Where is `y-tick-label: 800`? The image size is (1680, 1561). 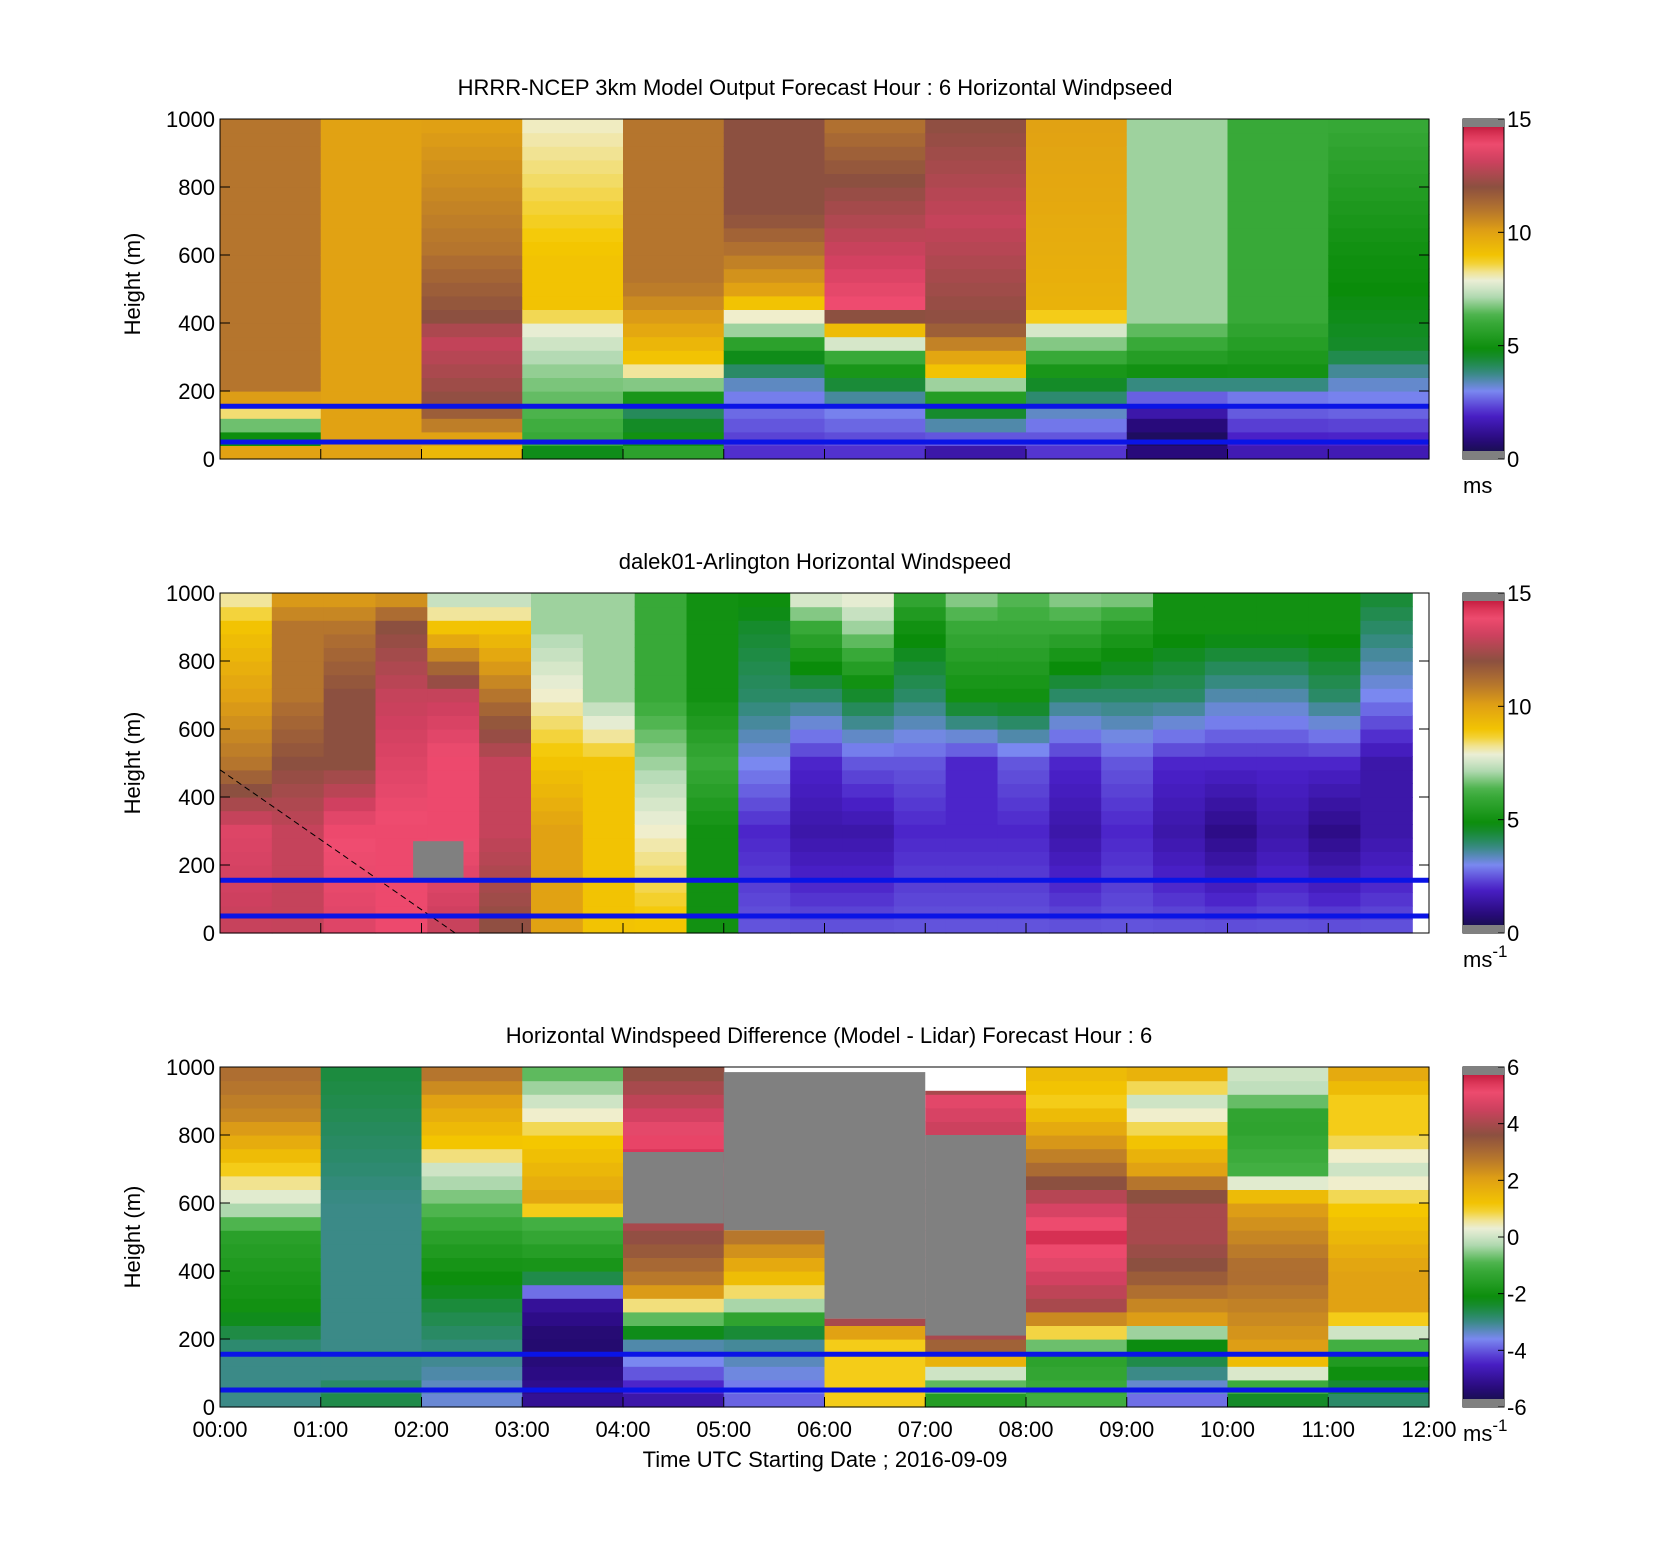 y-tick-label: 800 is located at coordinates (196, 1135).